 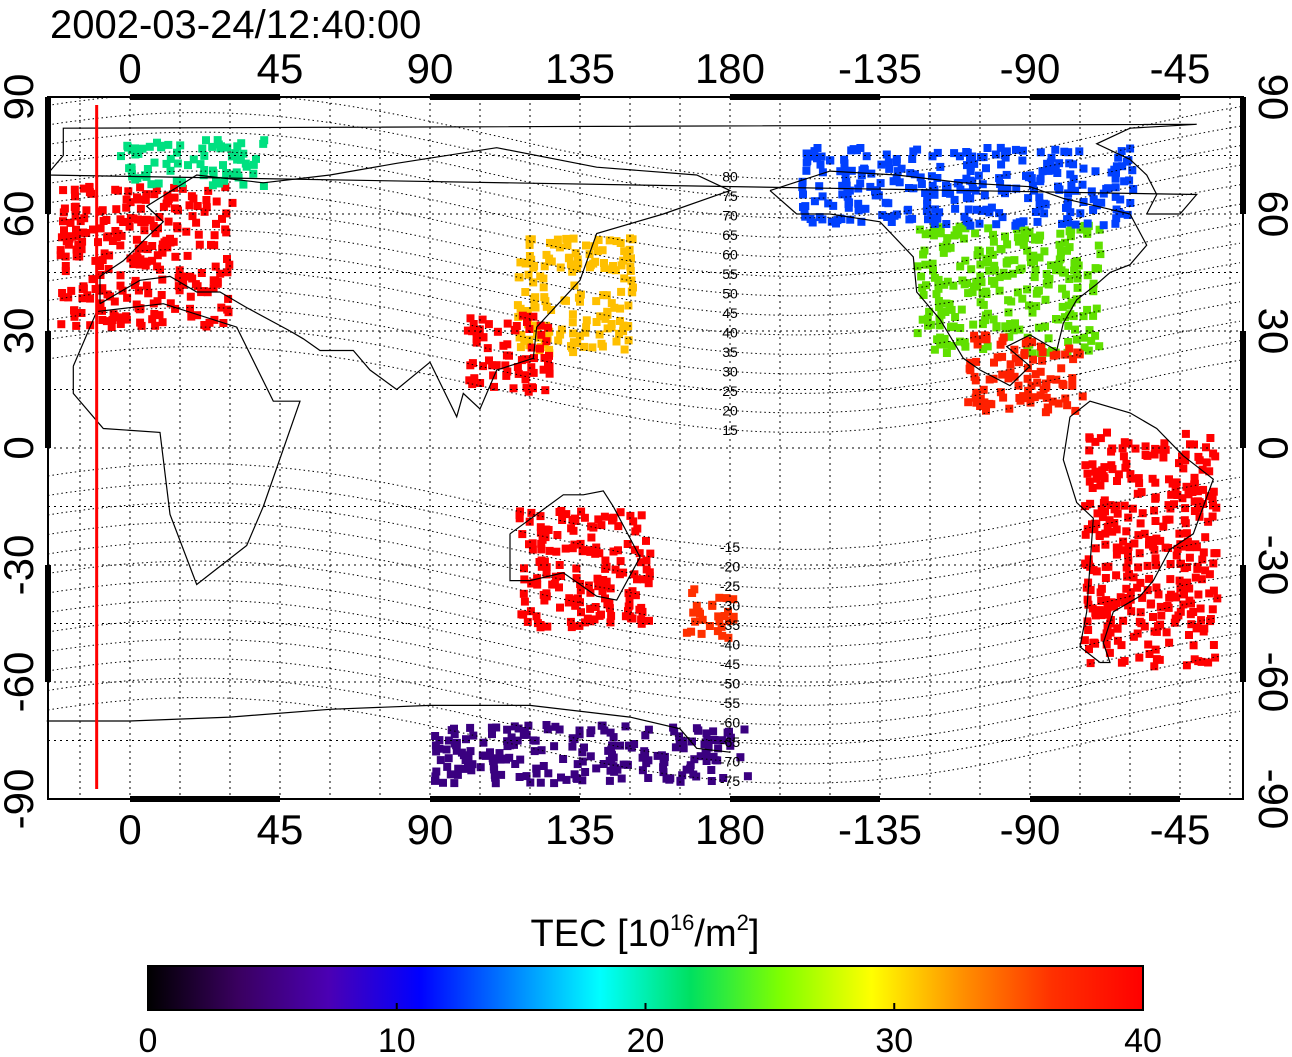 What do you see at coordinates (730, 761) in the screenshot?
I see `contour-label: -70` at bounding box center [730, 761].